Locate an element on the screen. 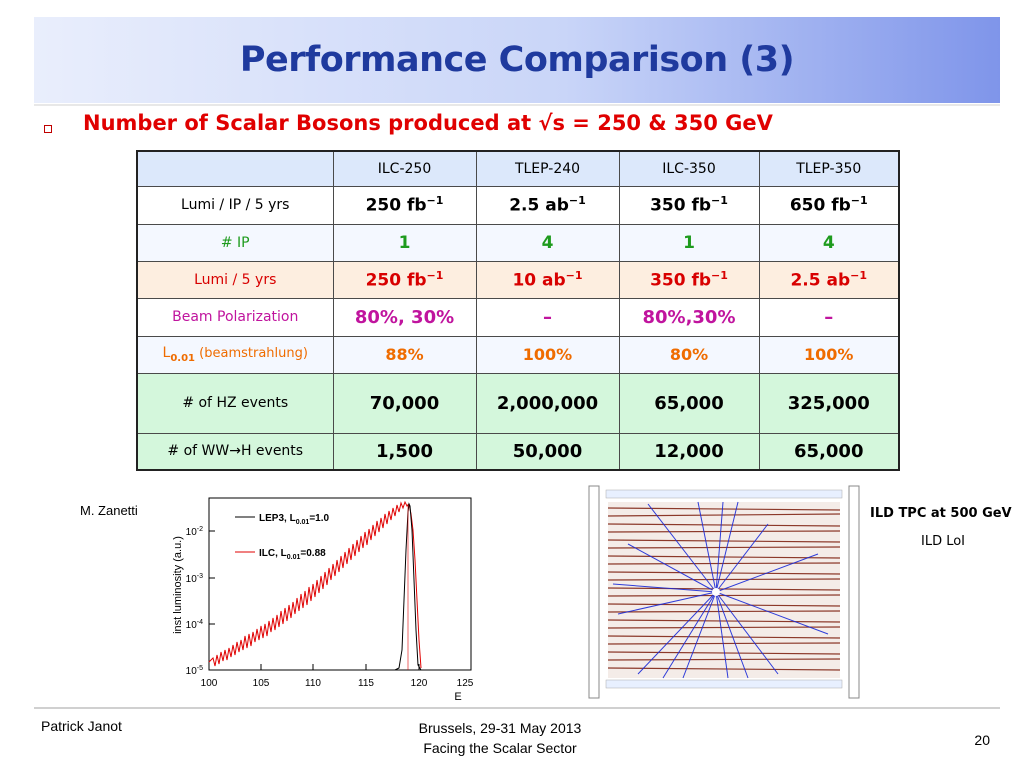  header-cell is located at coordinates (235, 168).